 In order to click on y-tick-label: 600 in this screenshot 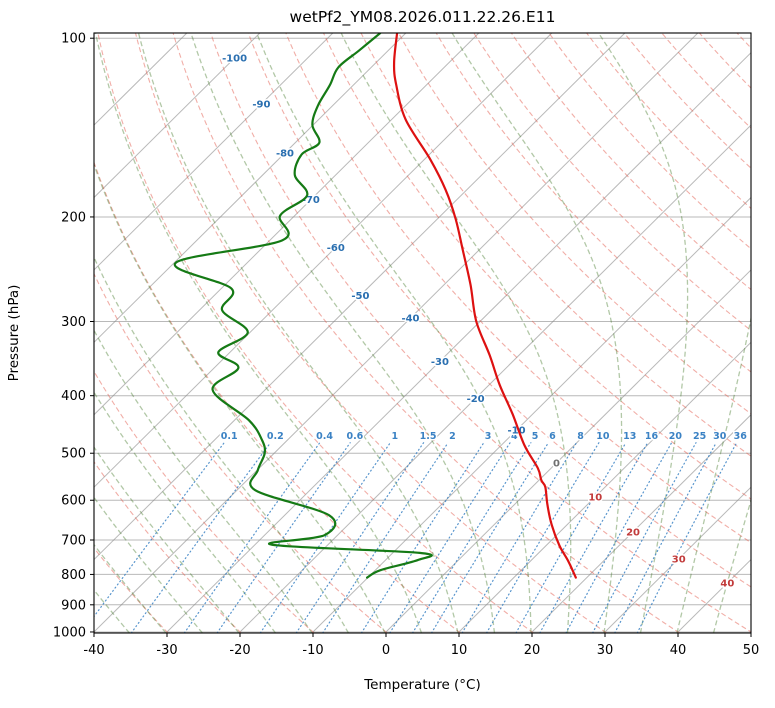, I will do `click(73, 501)`.